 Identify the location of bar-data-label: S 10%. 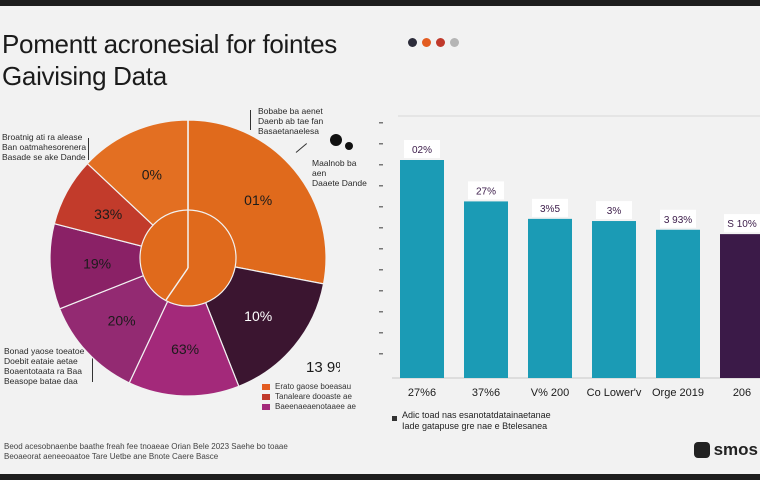
(742, 224).